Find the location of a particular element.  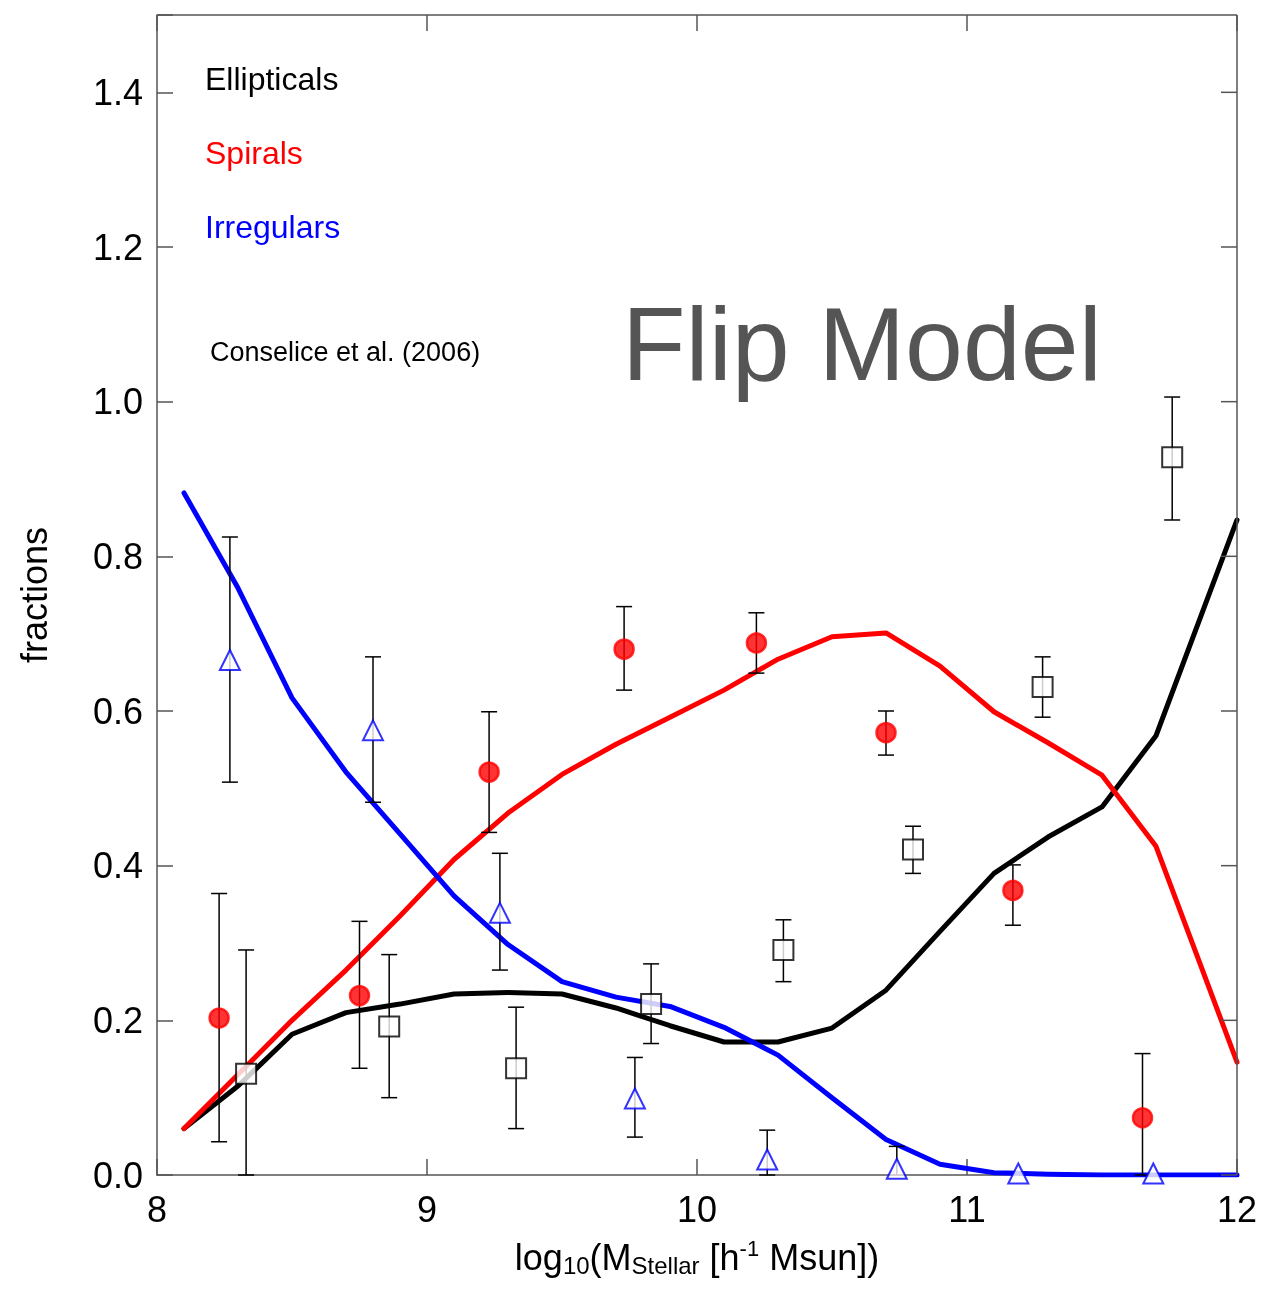

y-tick-label: 0.0 is located at coordinates (117, 1175).